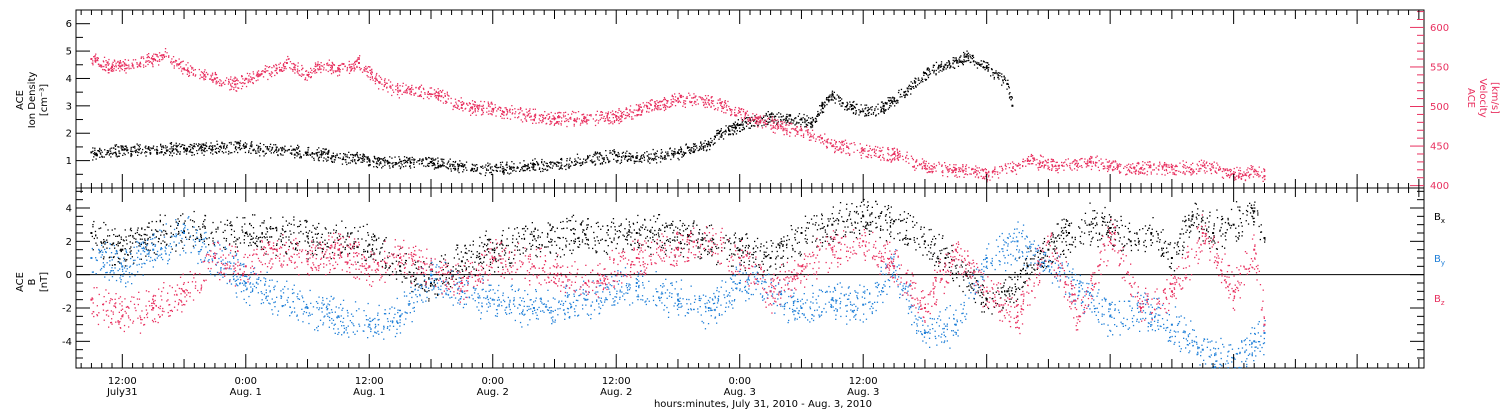 The height and width of the screenshot is (410, 1500). What do you see at coordinates (69, 134) in the screenshot?
I see `density-tick-label: 2` at bounding box center [69, 134].